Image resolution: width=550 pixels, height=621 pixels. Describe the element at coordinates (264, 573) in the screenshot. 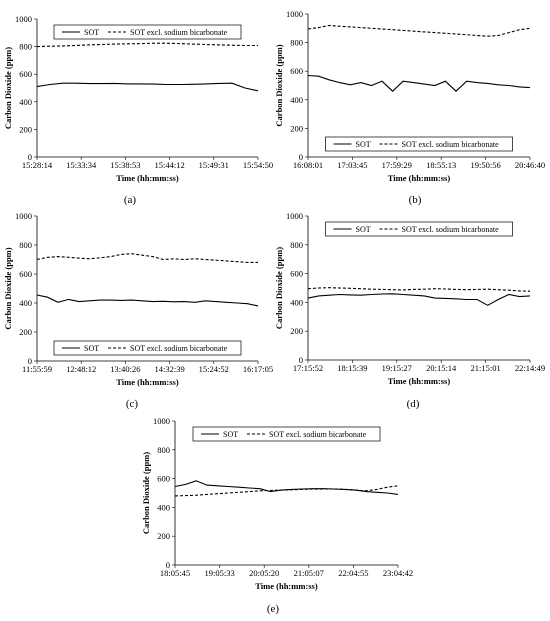

I see `x-tick-label: 20:05:20` at that location.